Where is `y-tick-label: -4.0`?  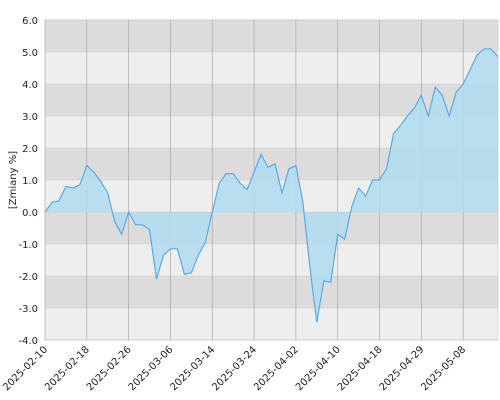 y-tick-label: -4.0 is located at coordinates (28, 341).